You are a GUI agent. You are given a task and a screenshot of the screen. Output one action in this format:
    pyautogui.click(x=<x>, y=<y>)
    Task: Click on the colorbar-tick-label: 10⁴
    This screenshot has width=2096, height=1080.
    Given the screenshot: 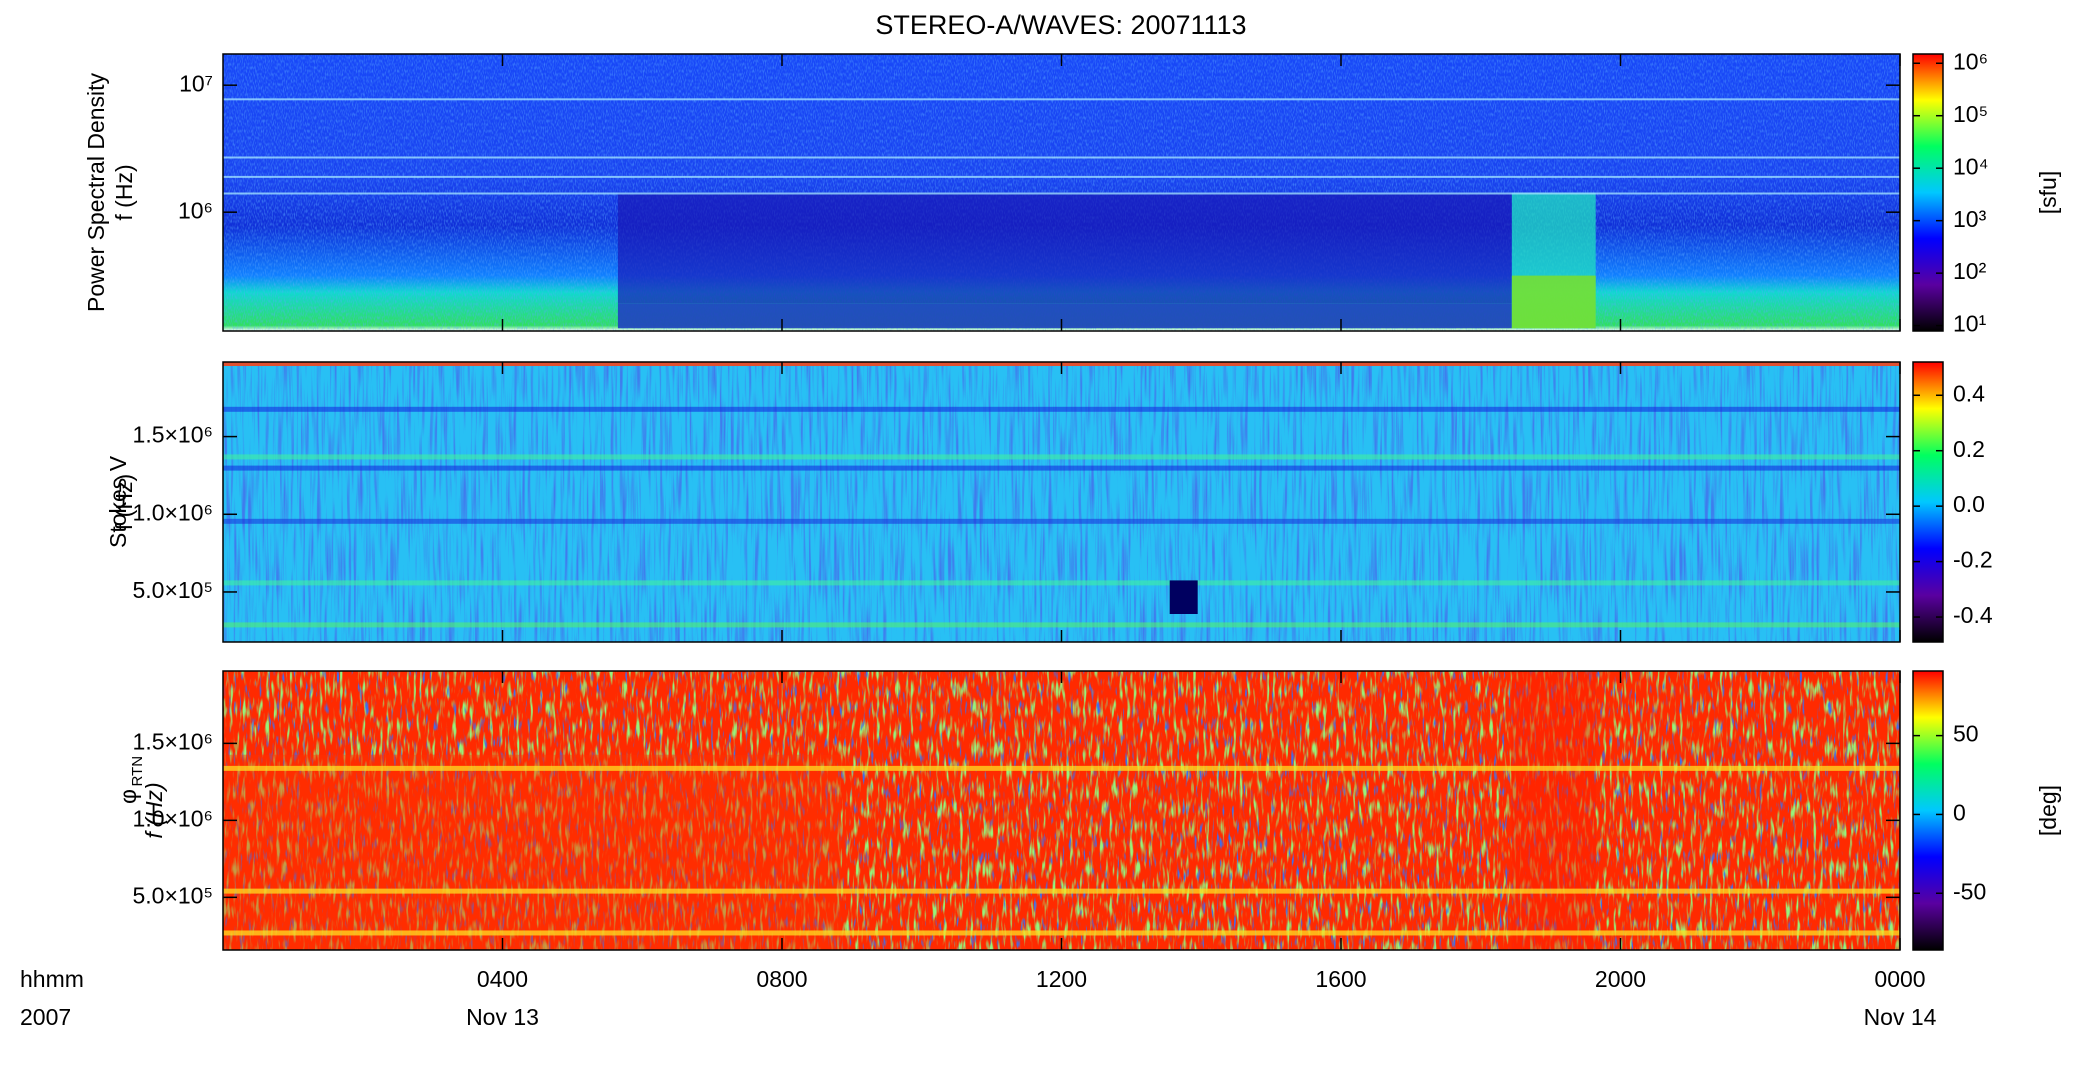 What is the action you would take?
    pyautogui.click(x=1970, y=166)
    